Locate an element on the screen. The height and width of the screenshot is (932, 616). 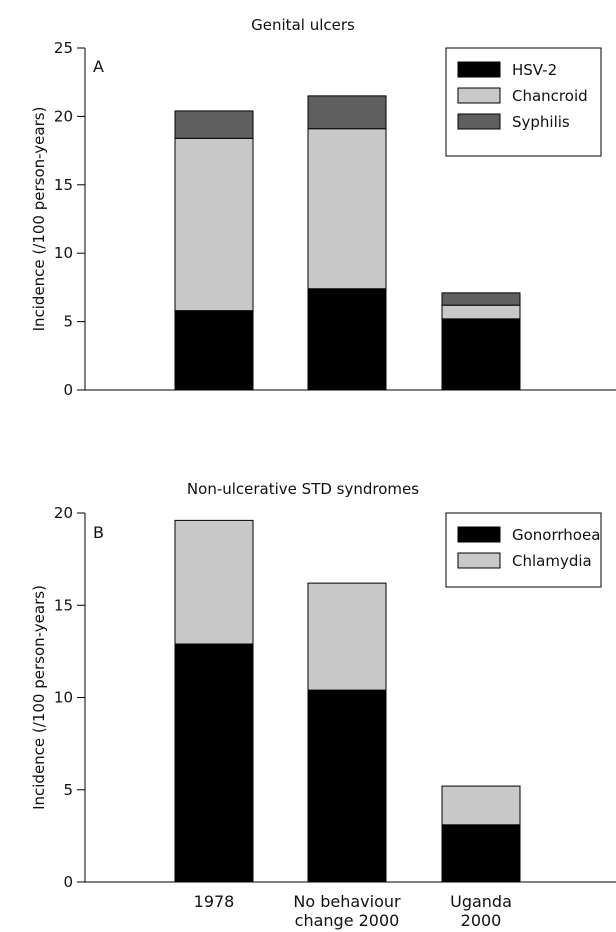
legend-label: Chlamydia is located at coordinates (552, 561).